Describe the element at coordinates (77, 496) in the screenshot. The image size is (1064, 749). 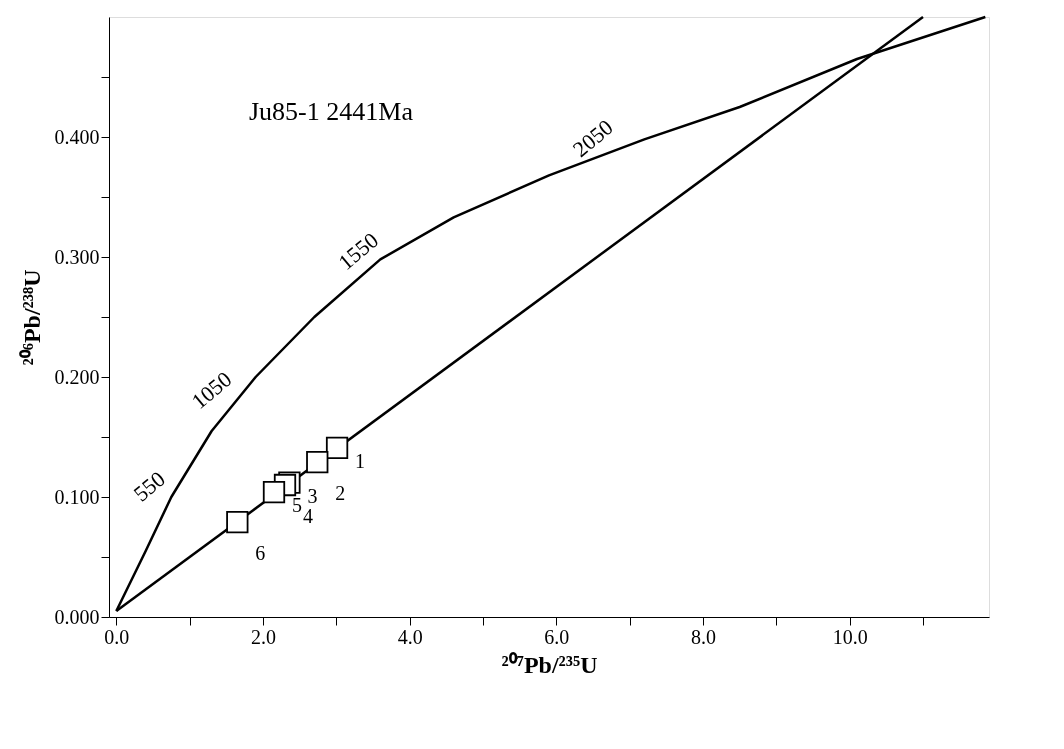
I see `y-tick-label: 0.100` at that location.